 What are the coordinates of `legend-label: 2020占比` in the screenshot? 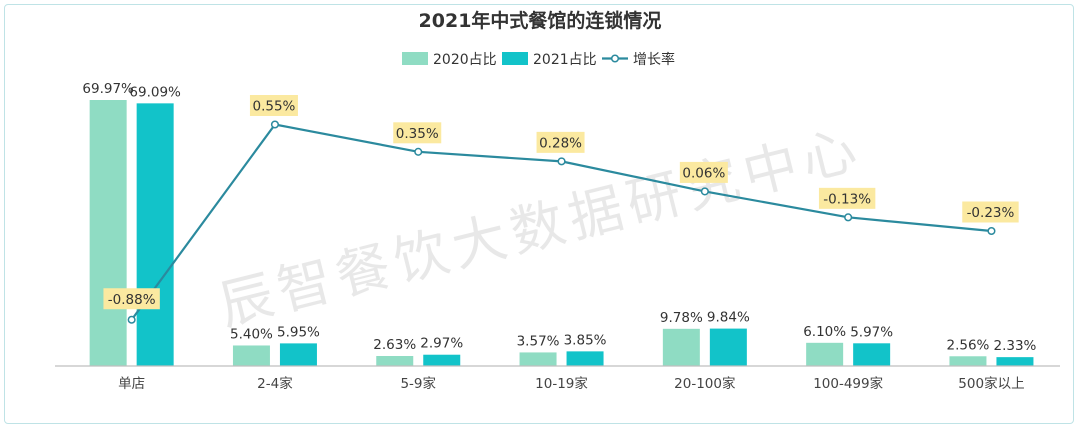 It's located at (465, 60).